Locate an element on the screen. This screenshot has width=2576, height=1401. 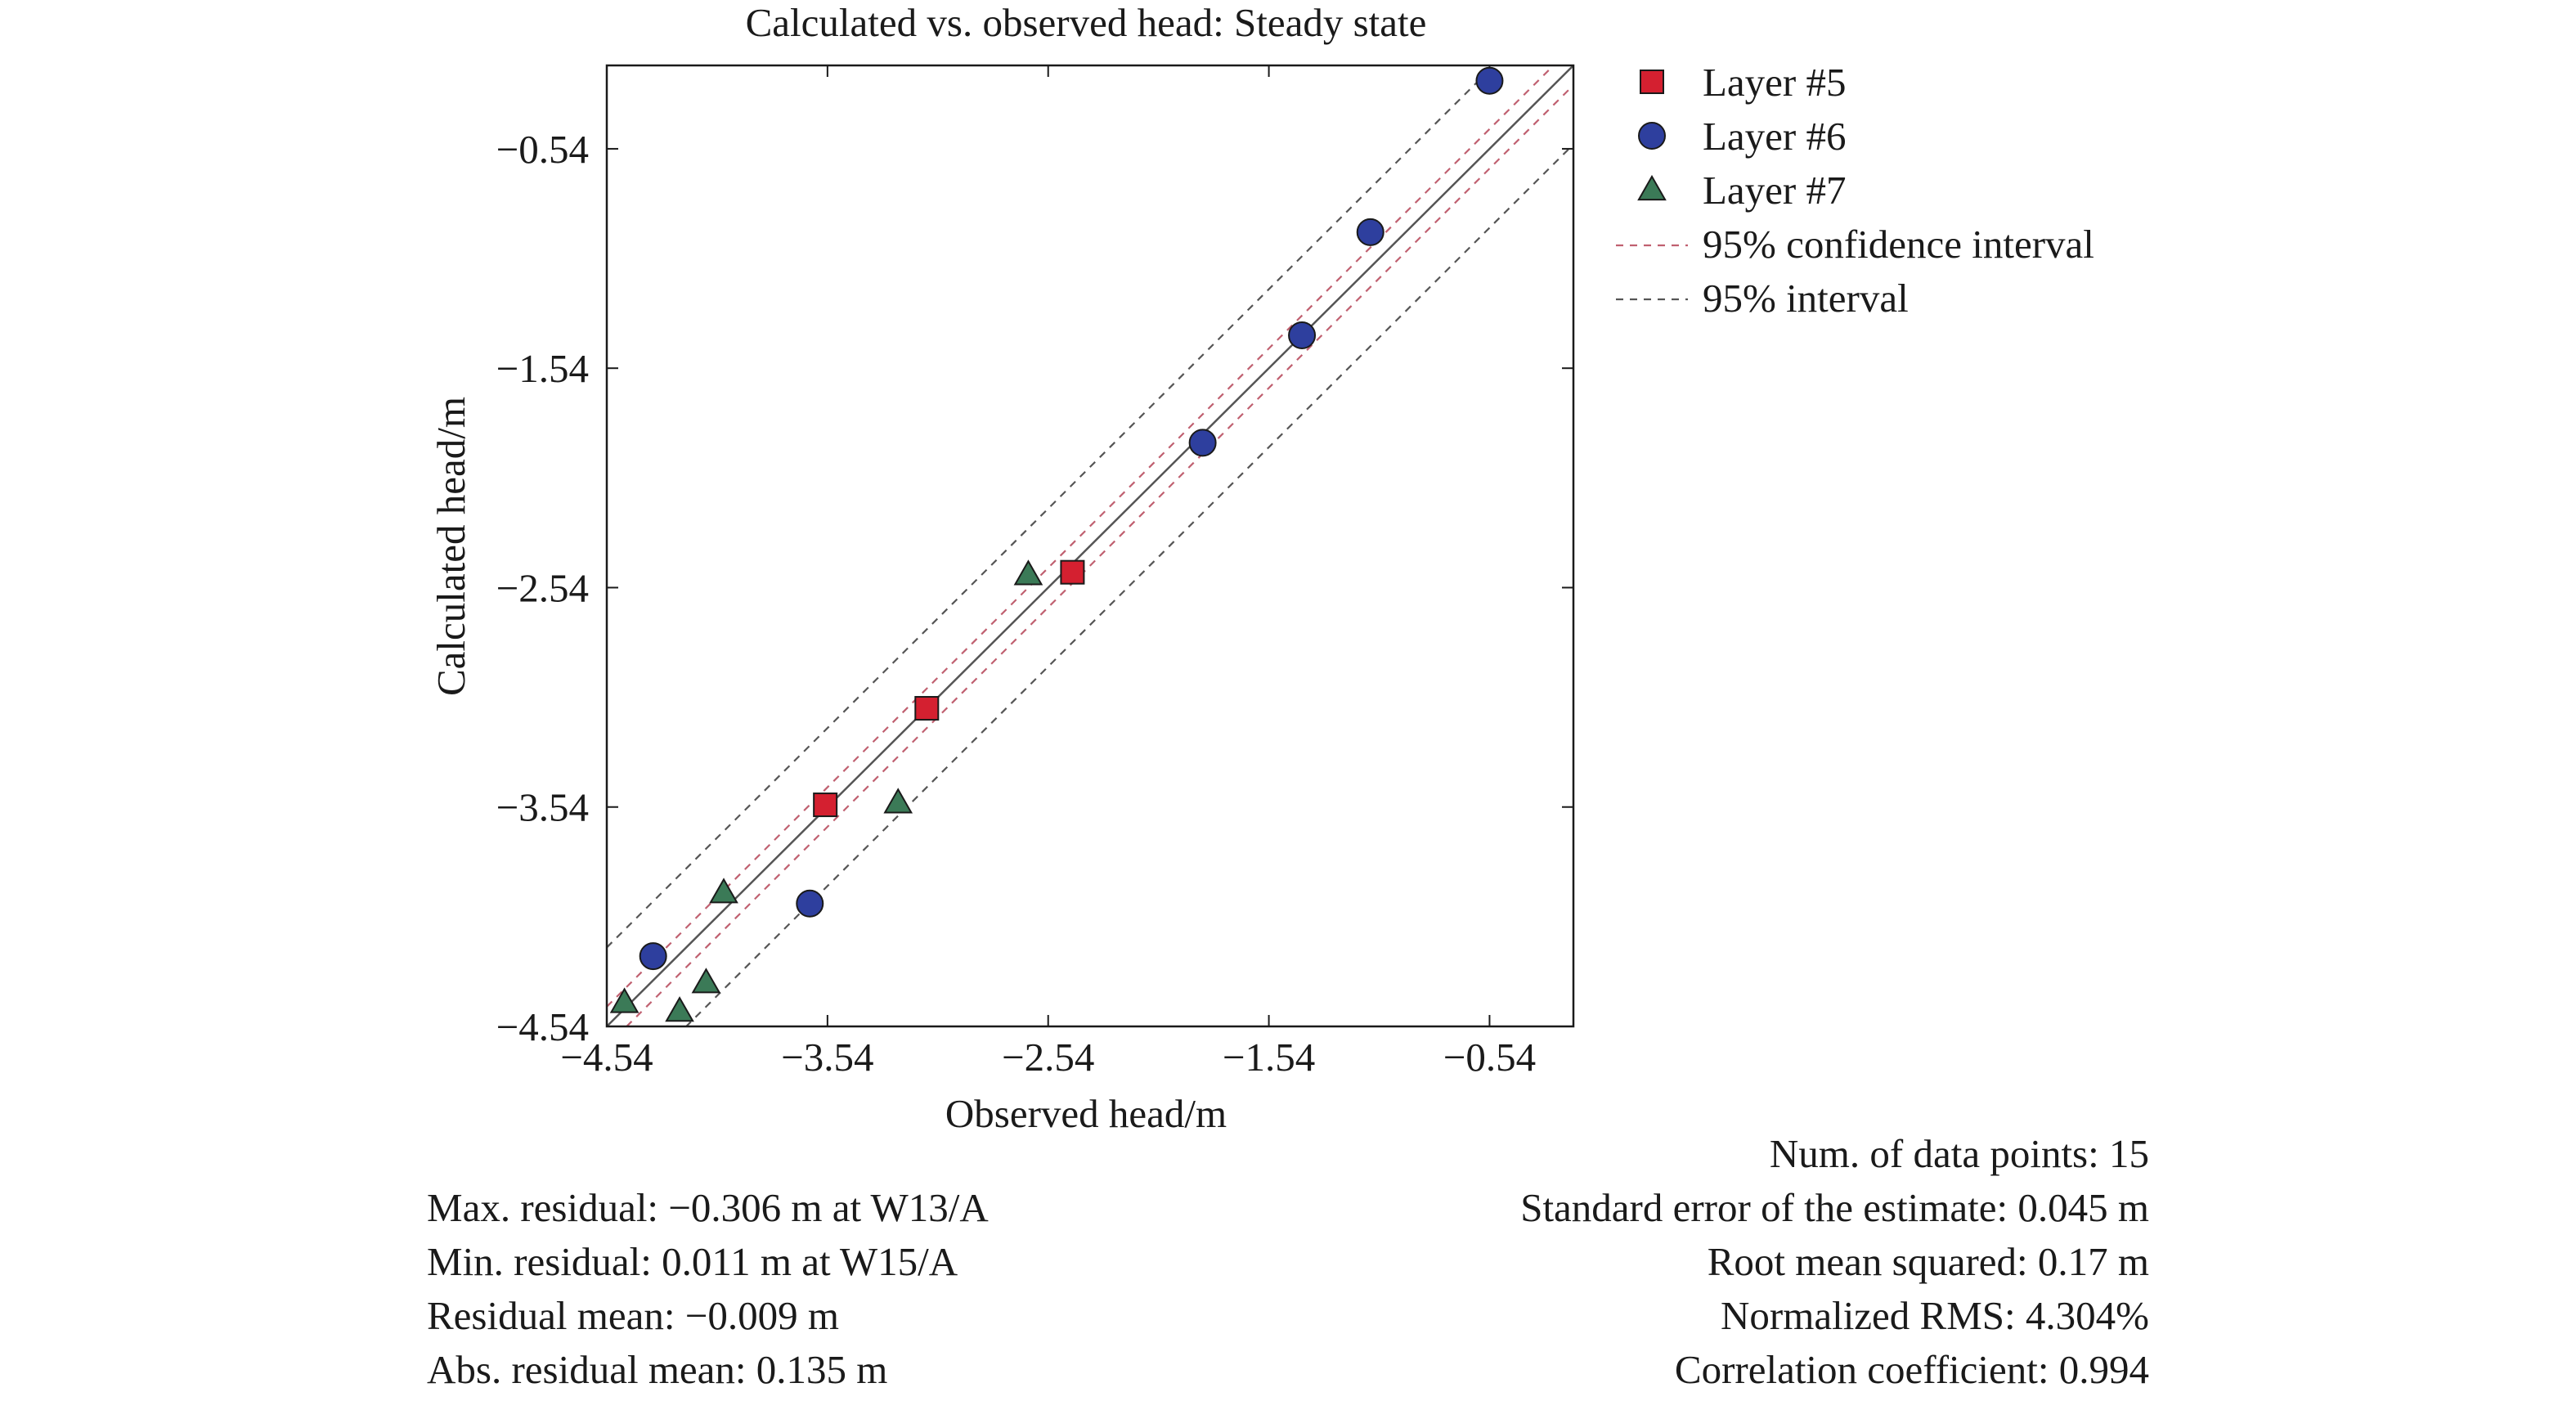
y-tick-label: −0.54 is located at coordinates (542, 149).